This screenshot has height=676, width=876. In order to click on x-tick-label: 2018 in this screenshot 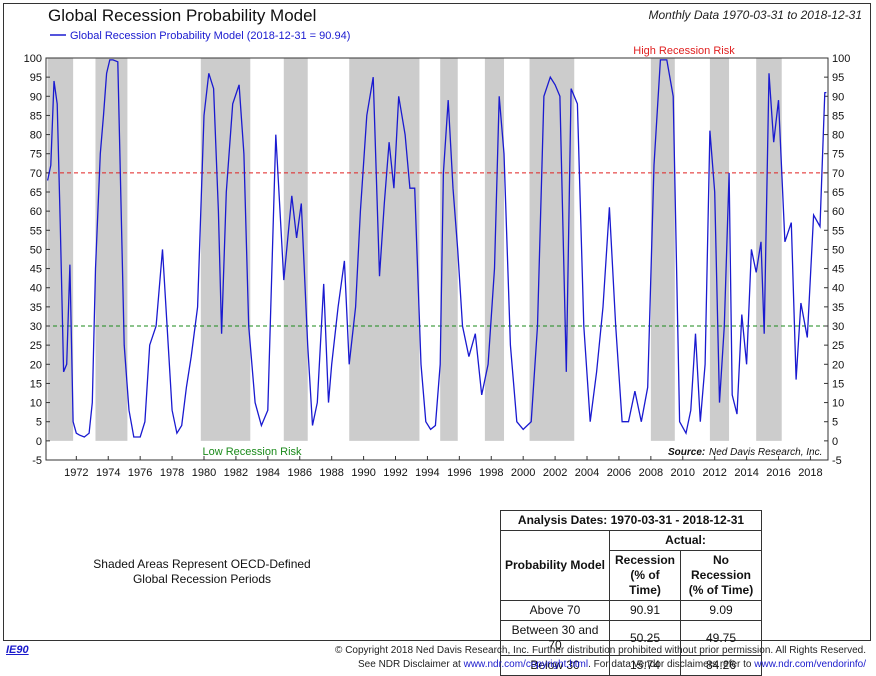, I will do `click(810, 473)`.